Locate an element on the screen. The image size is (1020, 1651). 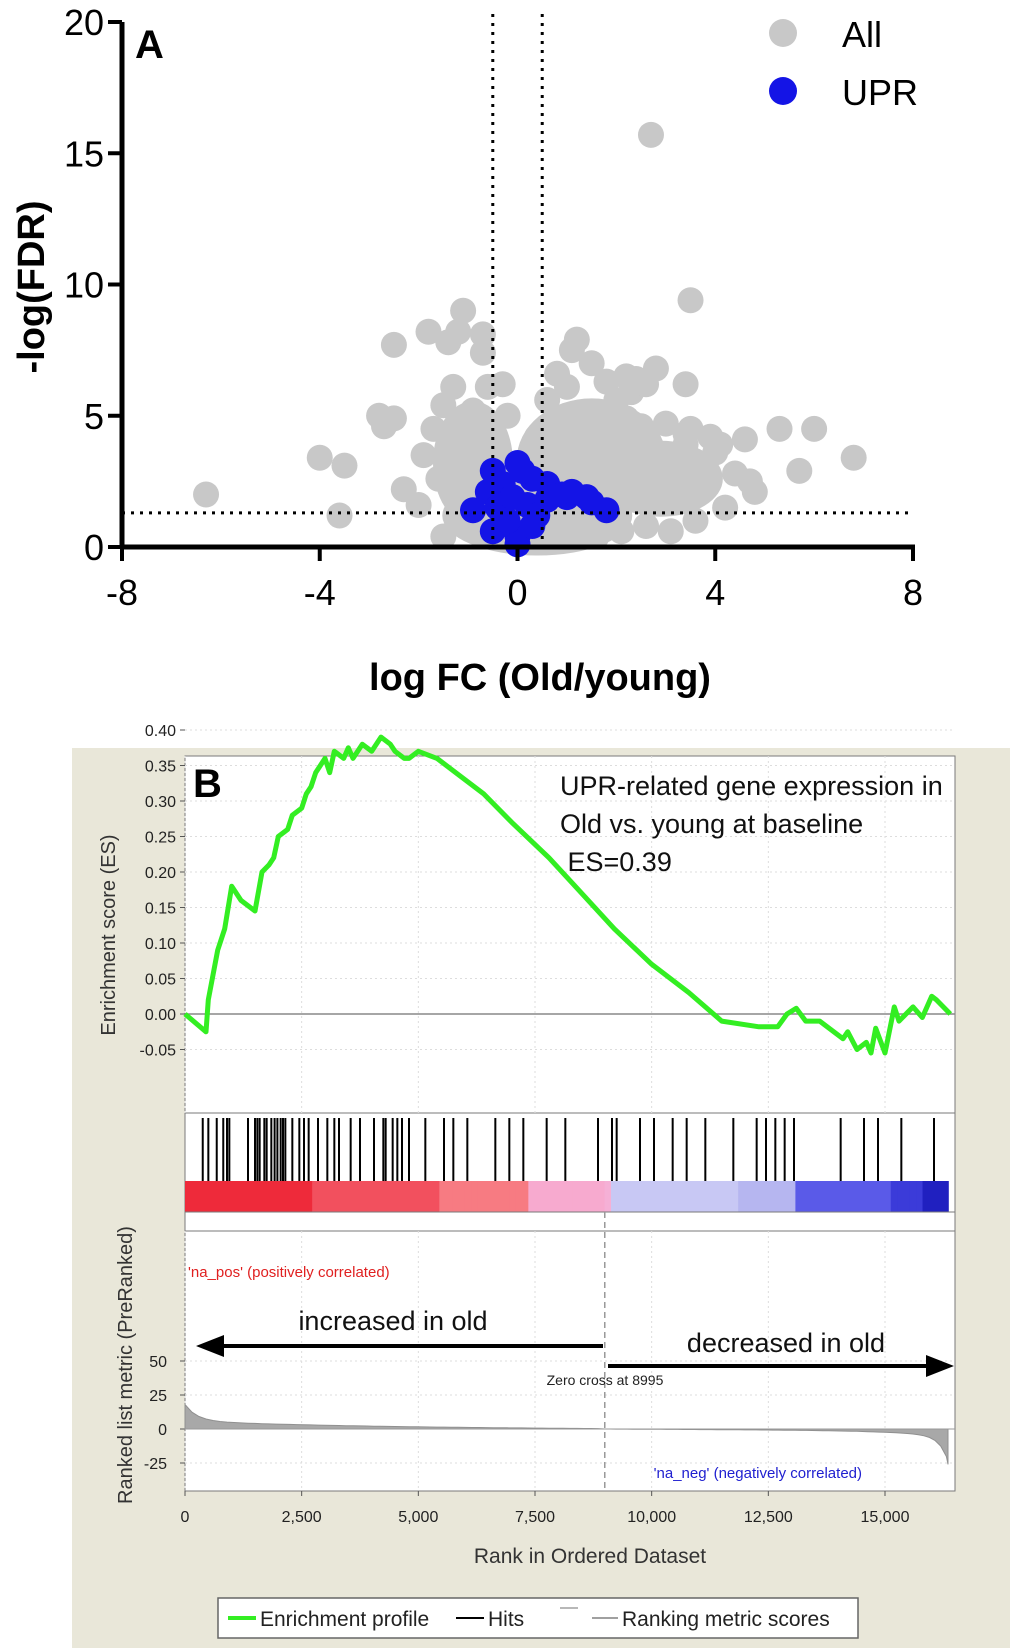
volcano-x-axis-label: log FC (Old/young) is located at coordinates (540, 678).